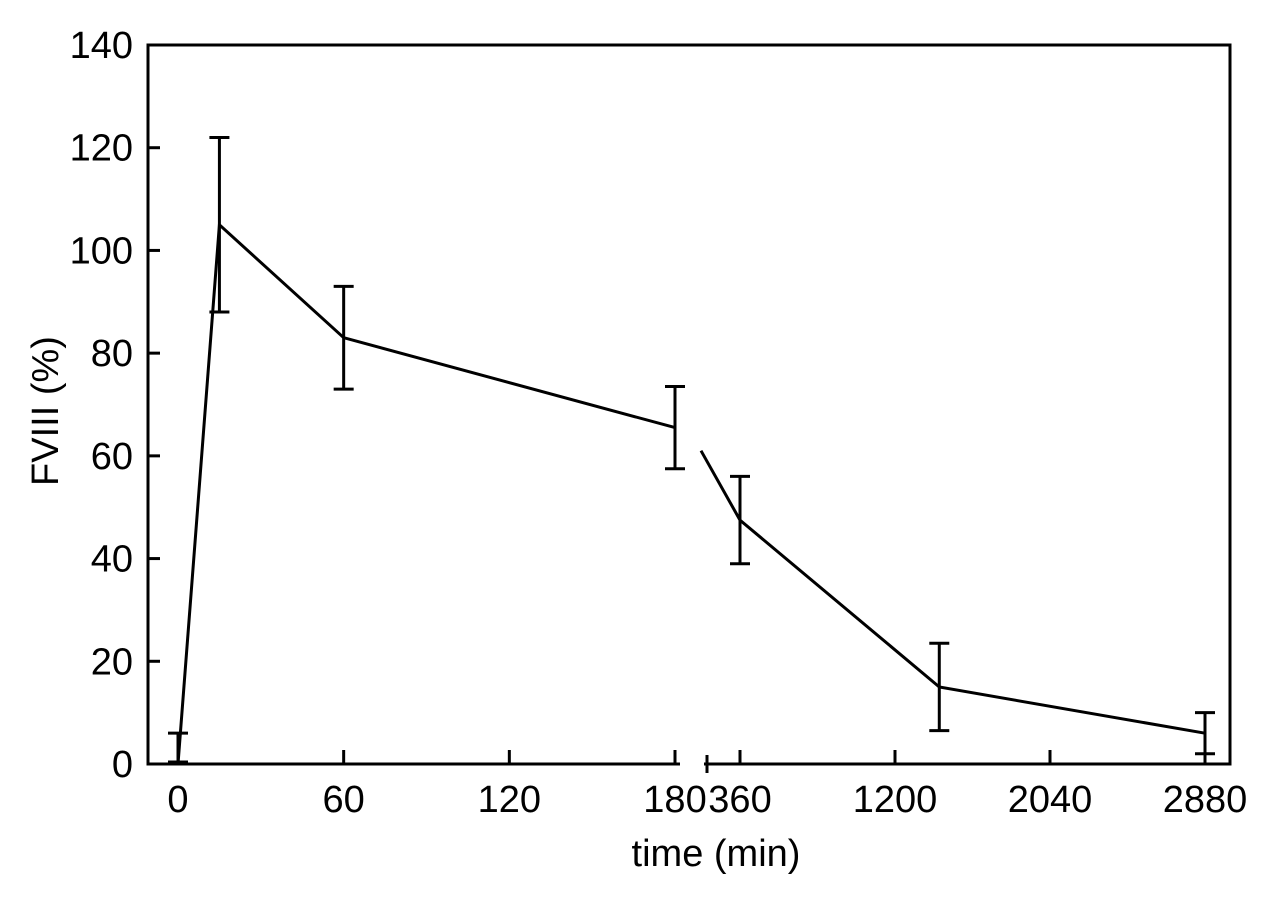 This screenshot has width=1280, height=913. What do you see at coordinates (101, 46) in the screenshot?
I see `y-tick-label: 140` at bounding box center [101, 46].